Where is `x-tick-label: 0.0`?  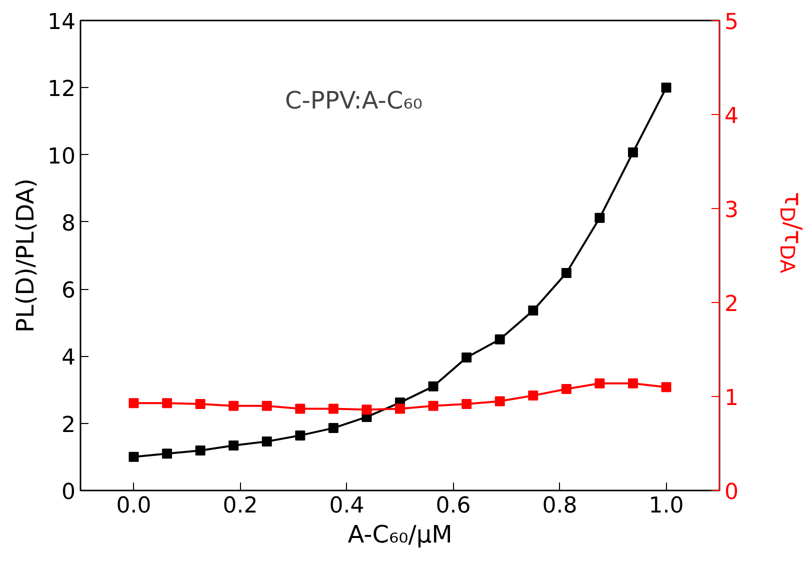 x-tick-label: 0.0 is located at coordinates (134, 506).